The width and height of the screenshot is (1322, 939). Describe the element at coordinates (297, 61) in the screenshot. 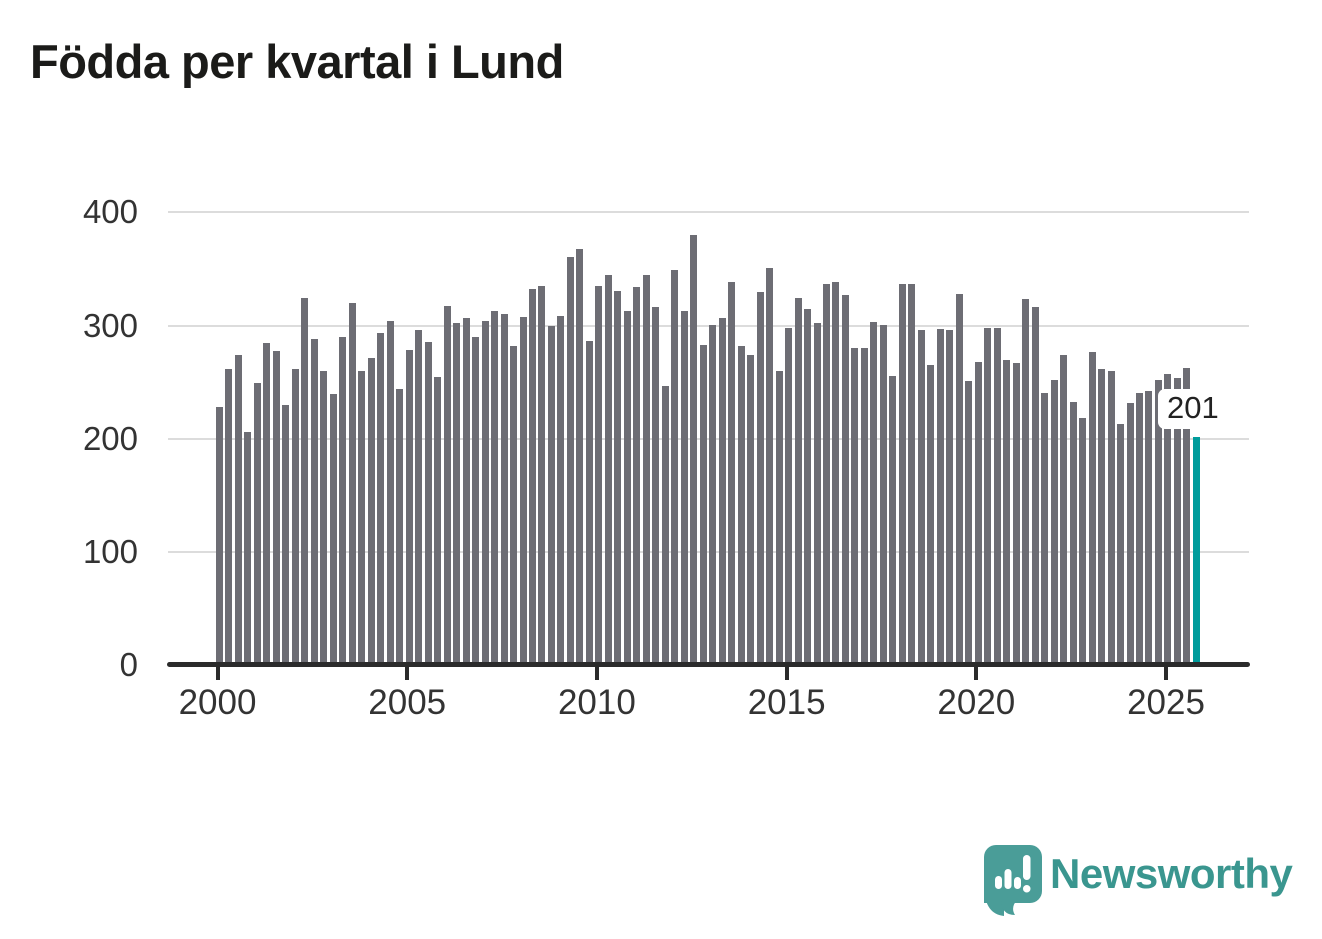

I see `chart-title: Födda per kvartal i Lund` at that location.